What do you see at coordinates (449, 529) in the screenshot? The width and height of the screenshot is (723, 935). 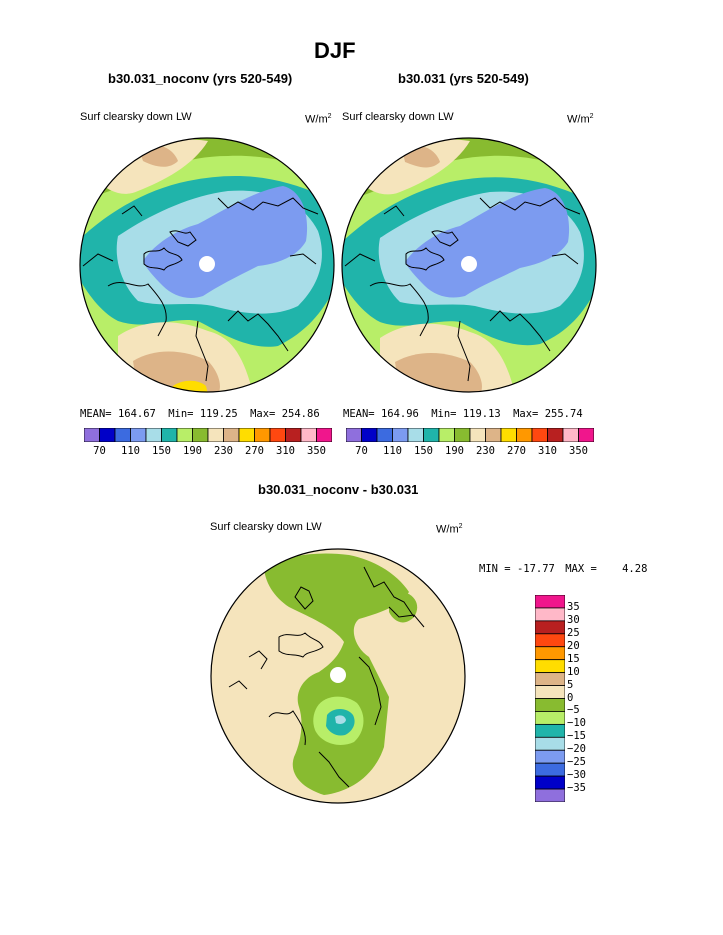 I see `diff-units: W/m2` at bounding box center [449, 529].